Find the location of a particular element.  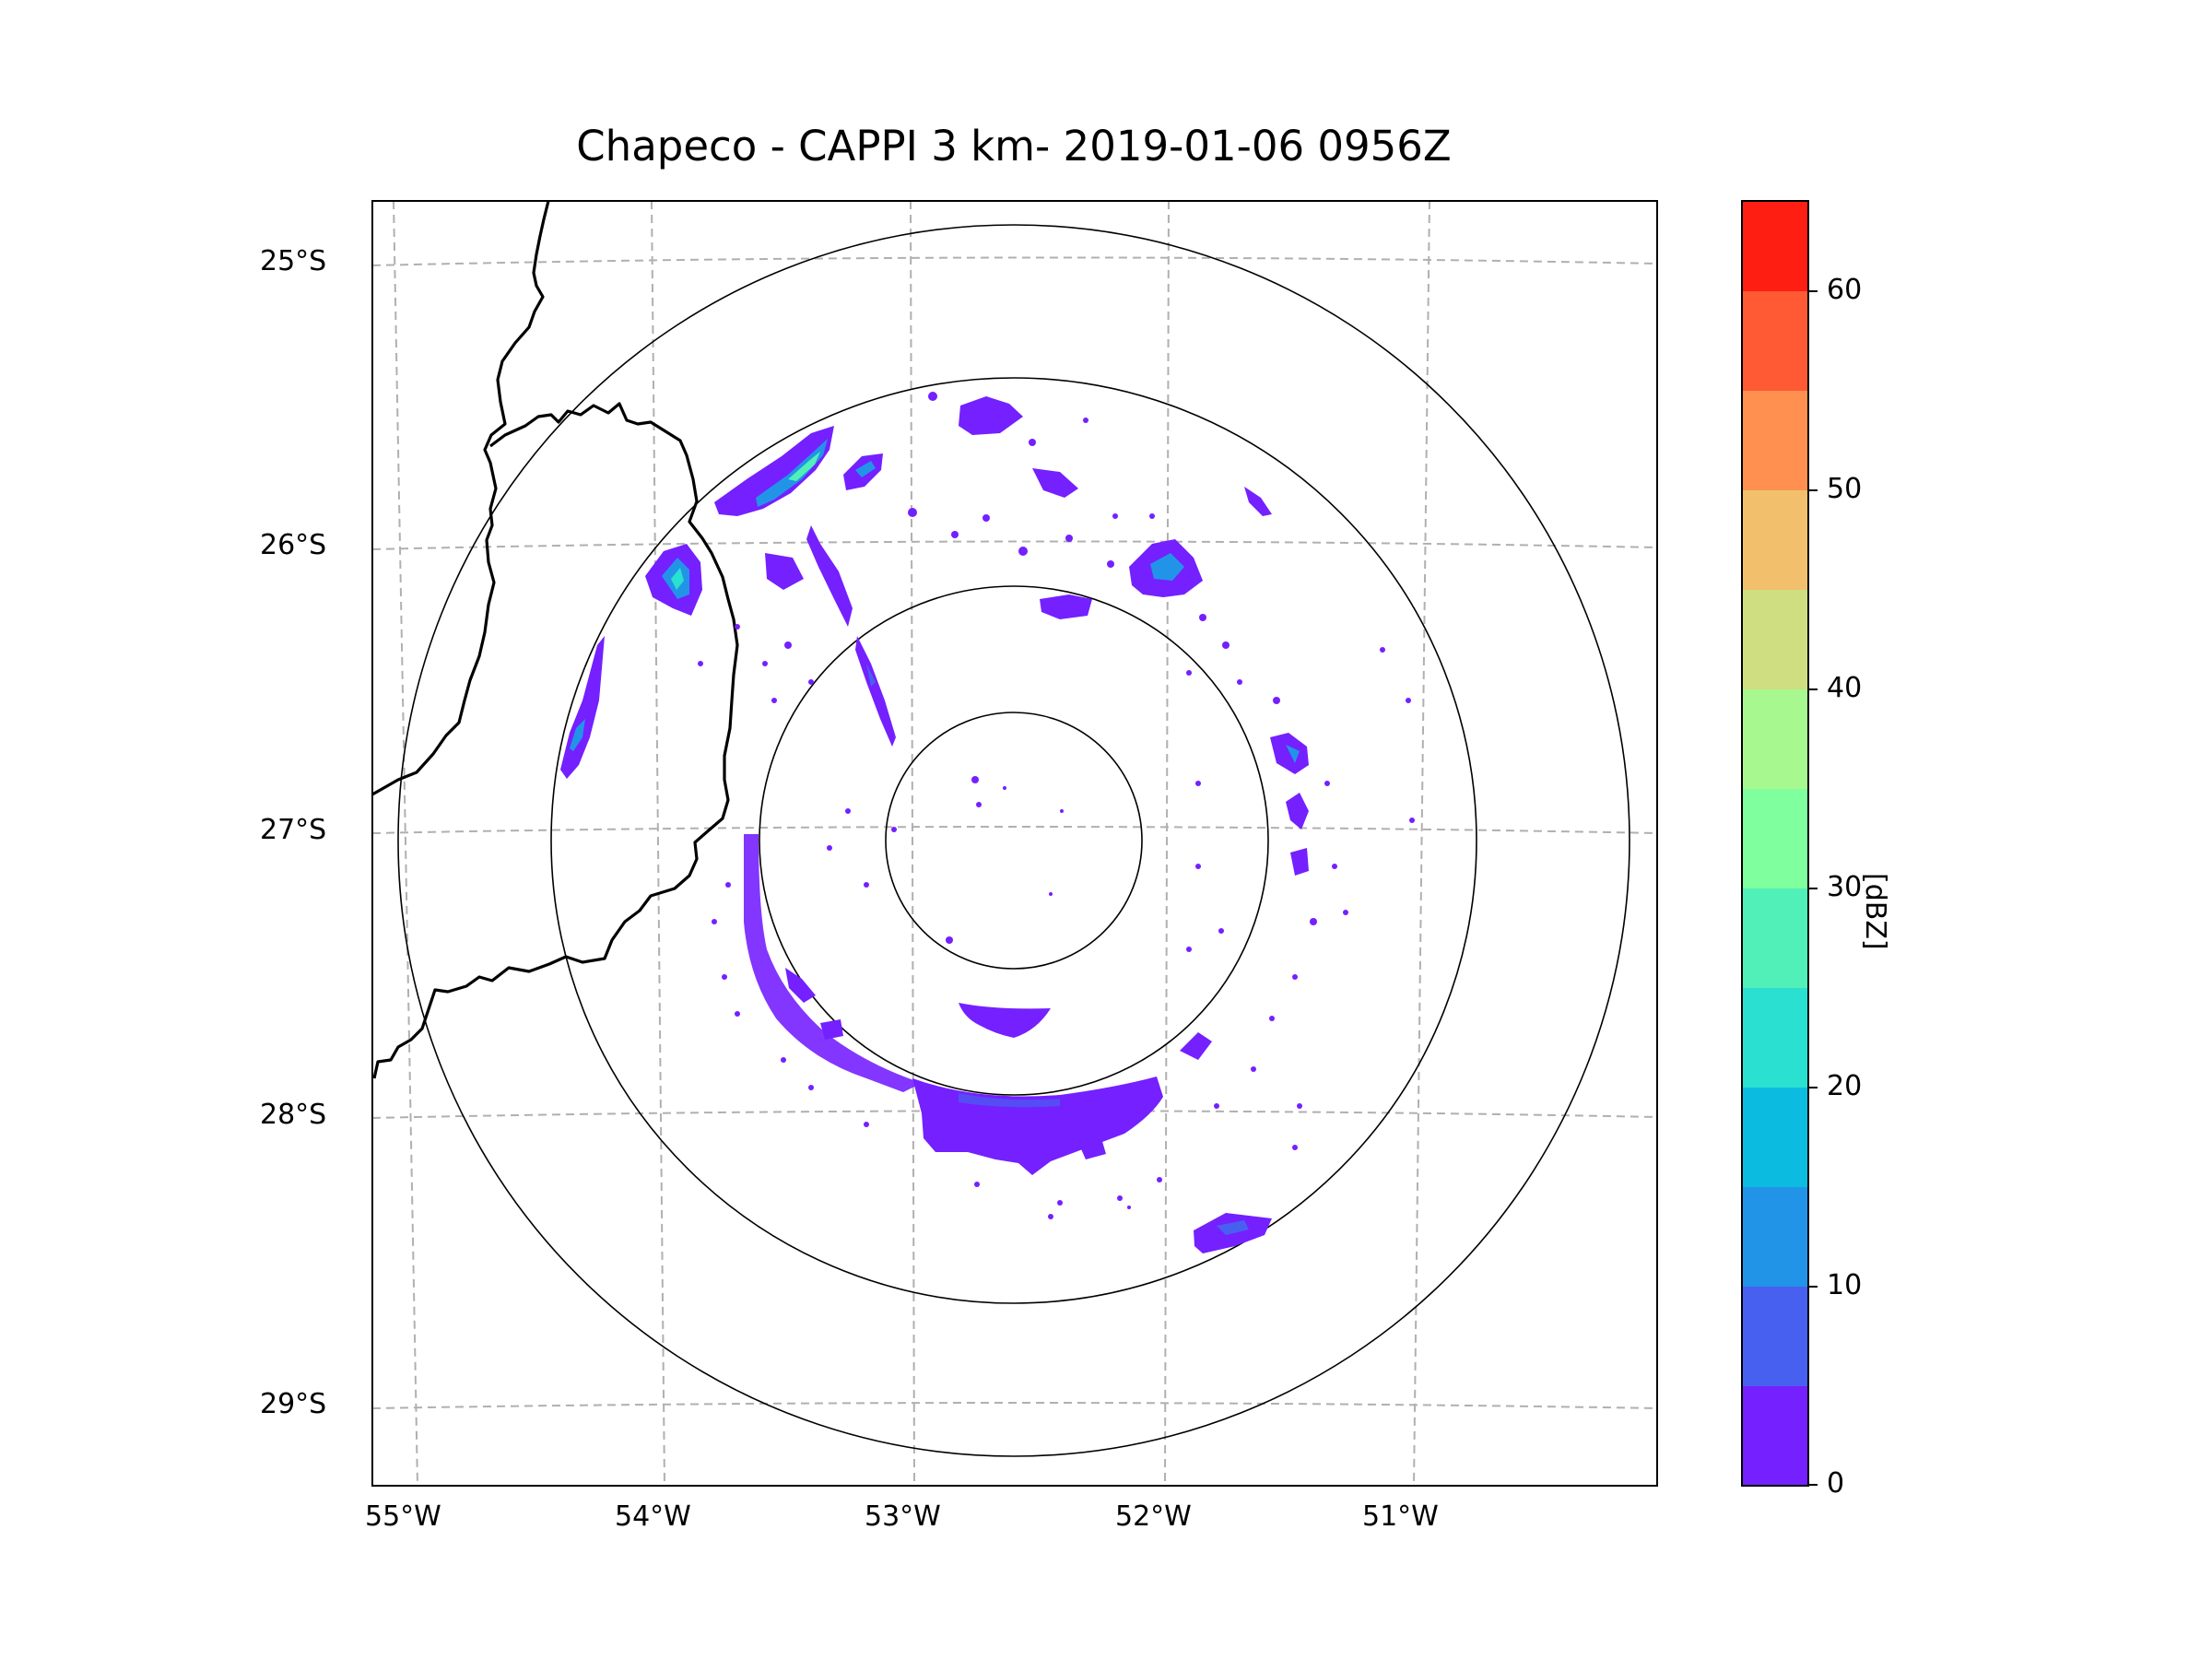

echo-south-near is located at coordinates (1005, 1020).